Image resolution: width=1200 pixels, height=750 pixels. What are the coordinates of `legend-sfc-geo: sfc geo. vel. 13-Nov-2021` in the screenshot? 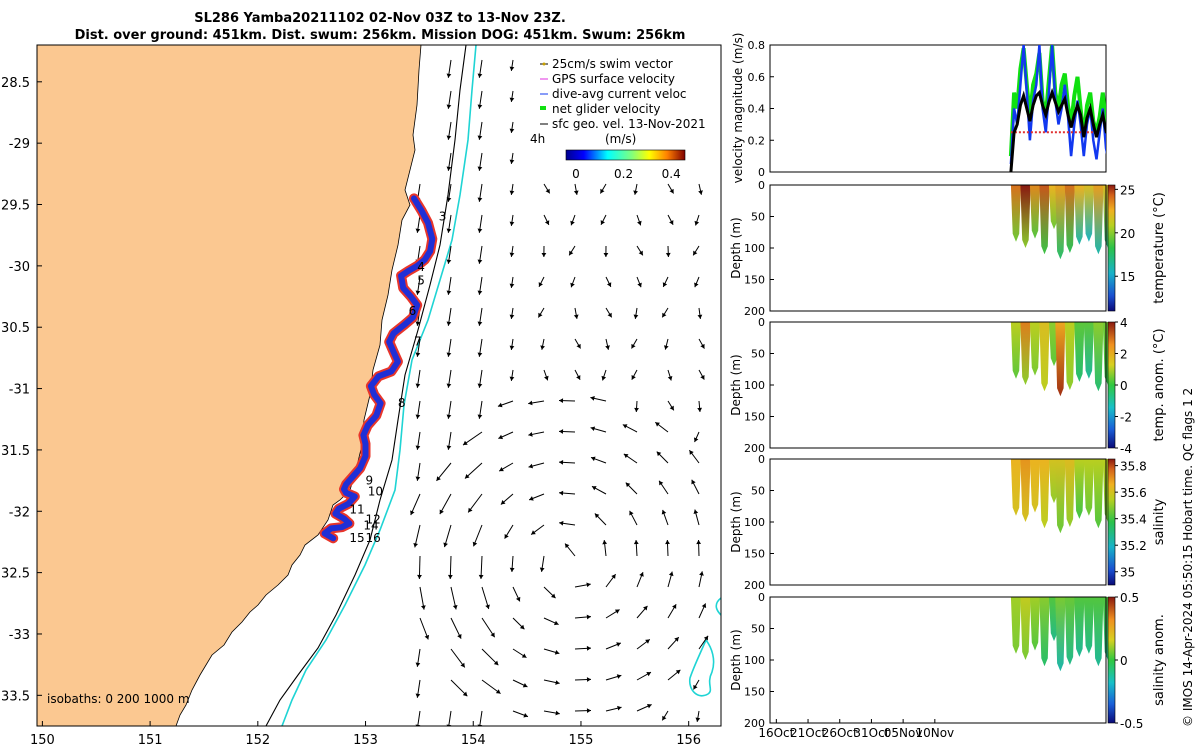 It's located at (629, 124).